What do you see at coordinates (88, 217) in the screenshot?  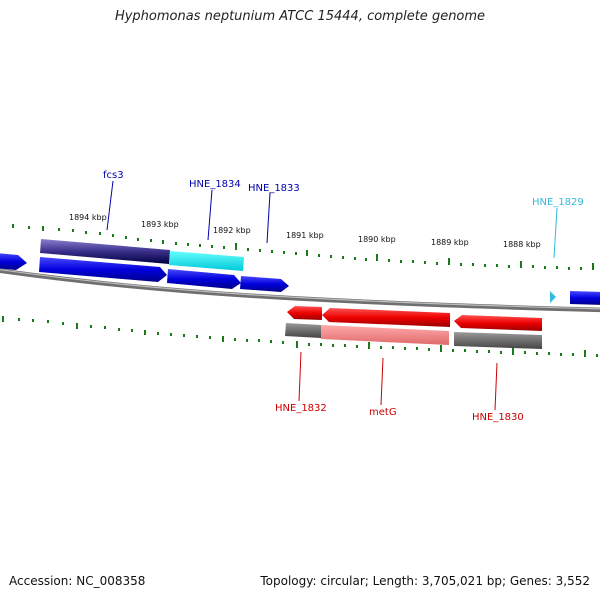 I see `scale-label: 1894 kbp` at bounding box center [88, 217].